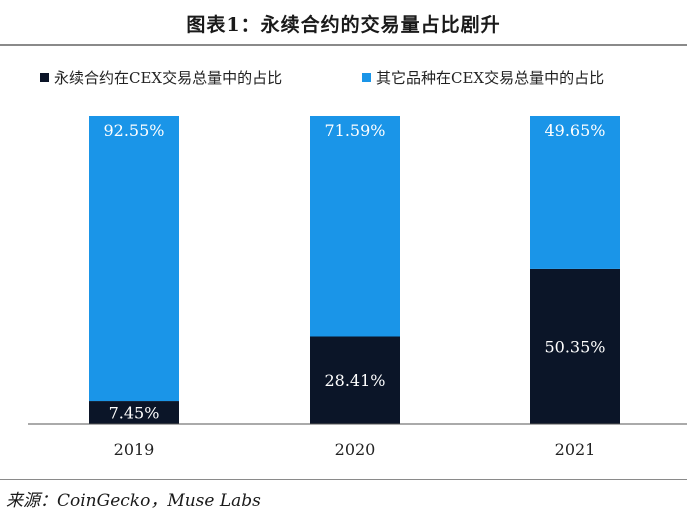 The width and height of the screenshot is (687, 514). What do you see at coordinates (574, 130) in the screenshot?
I see `data-label-2021-series-1: 49.65%` at bounding box center [574, 130].